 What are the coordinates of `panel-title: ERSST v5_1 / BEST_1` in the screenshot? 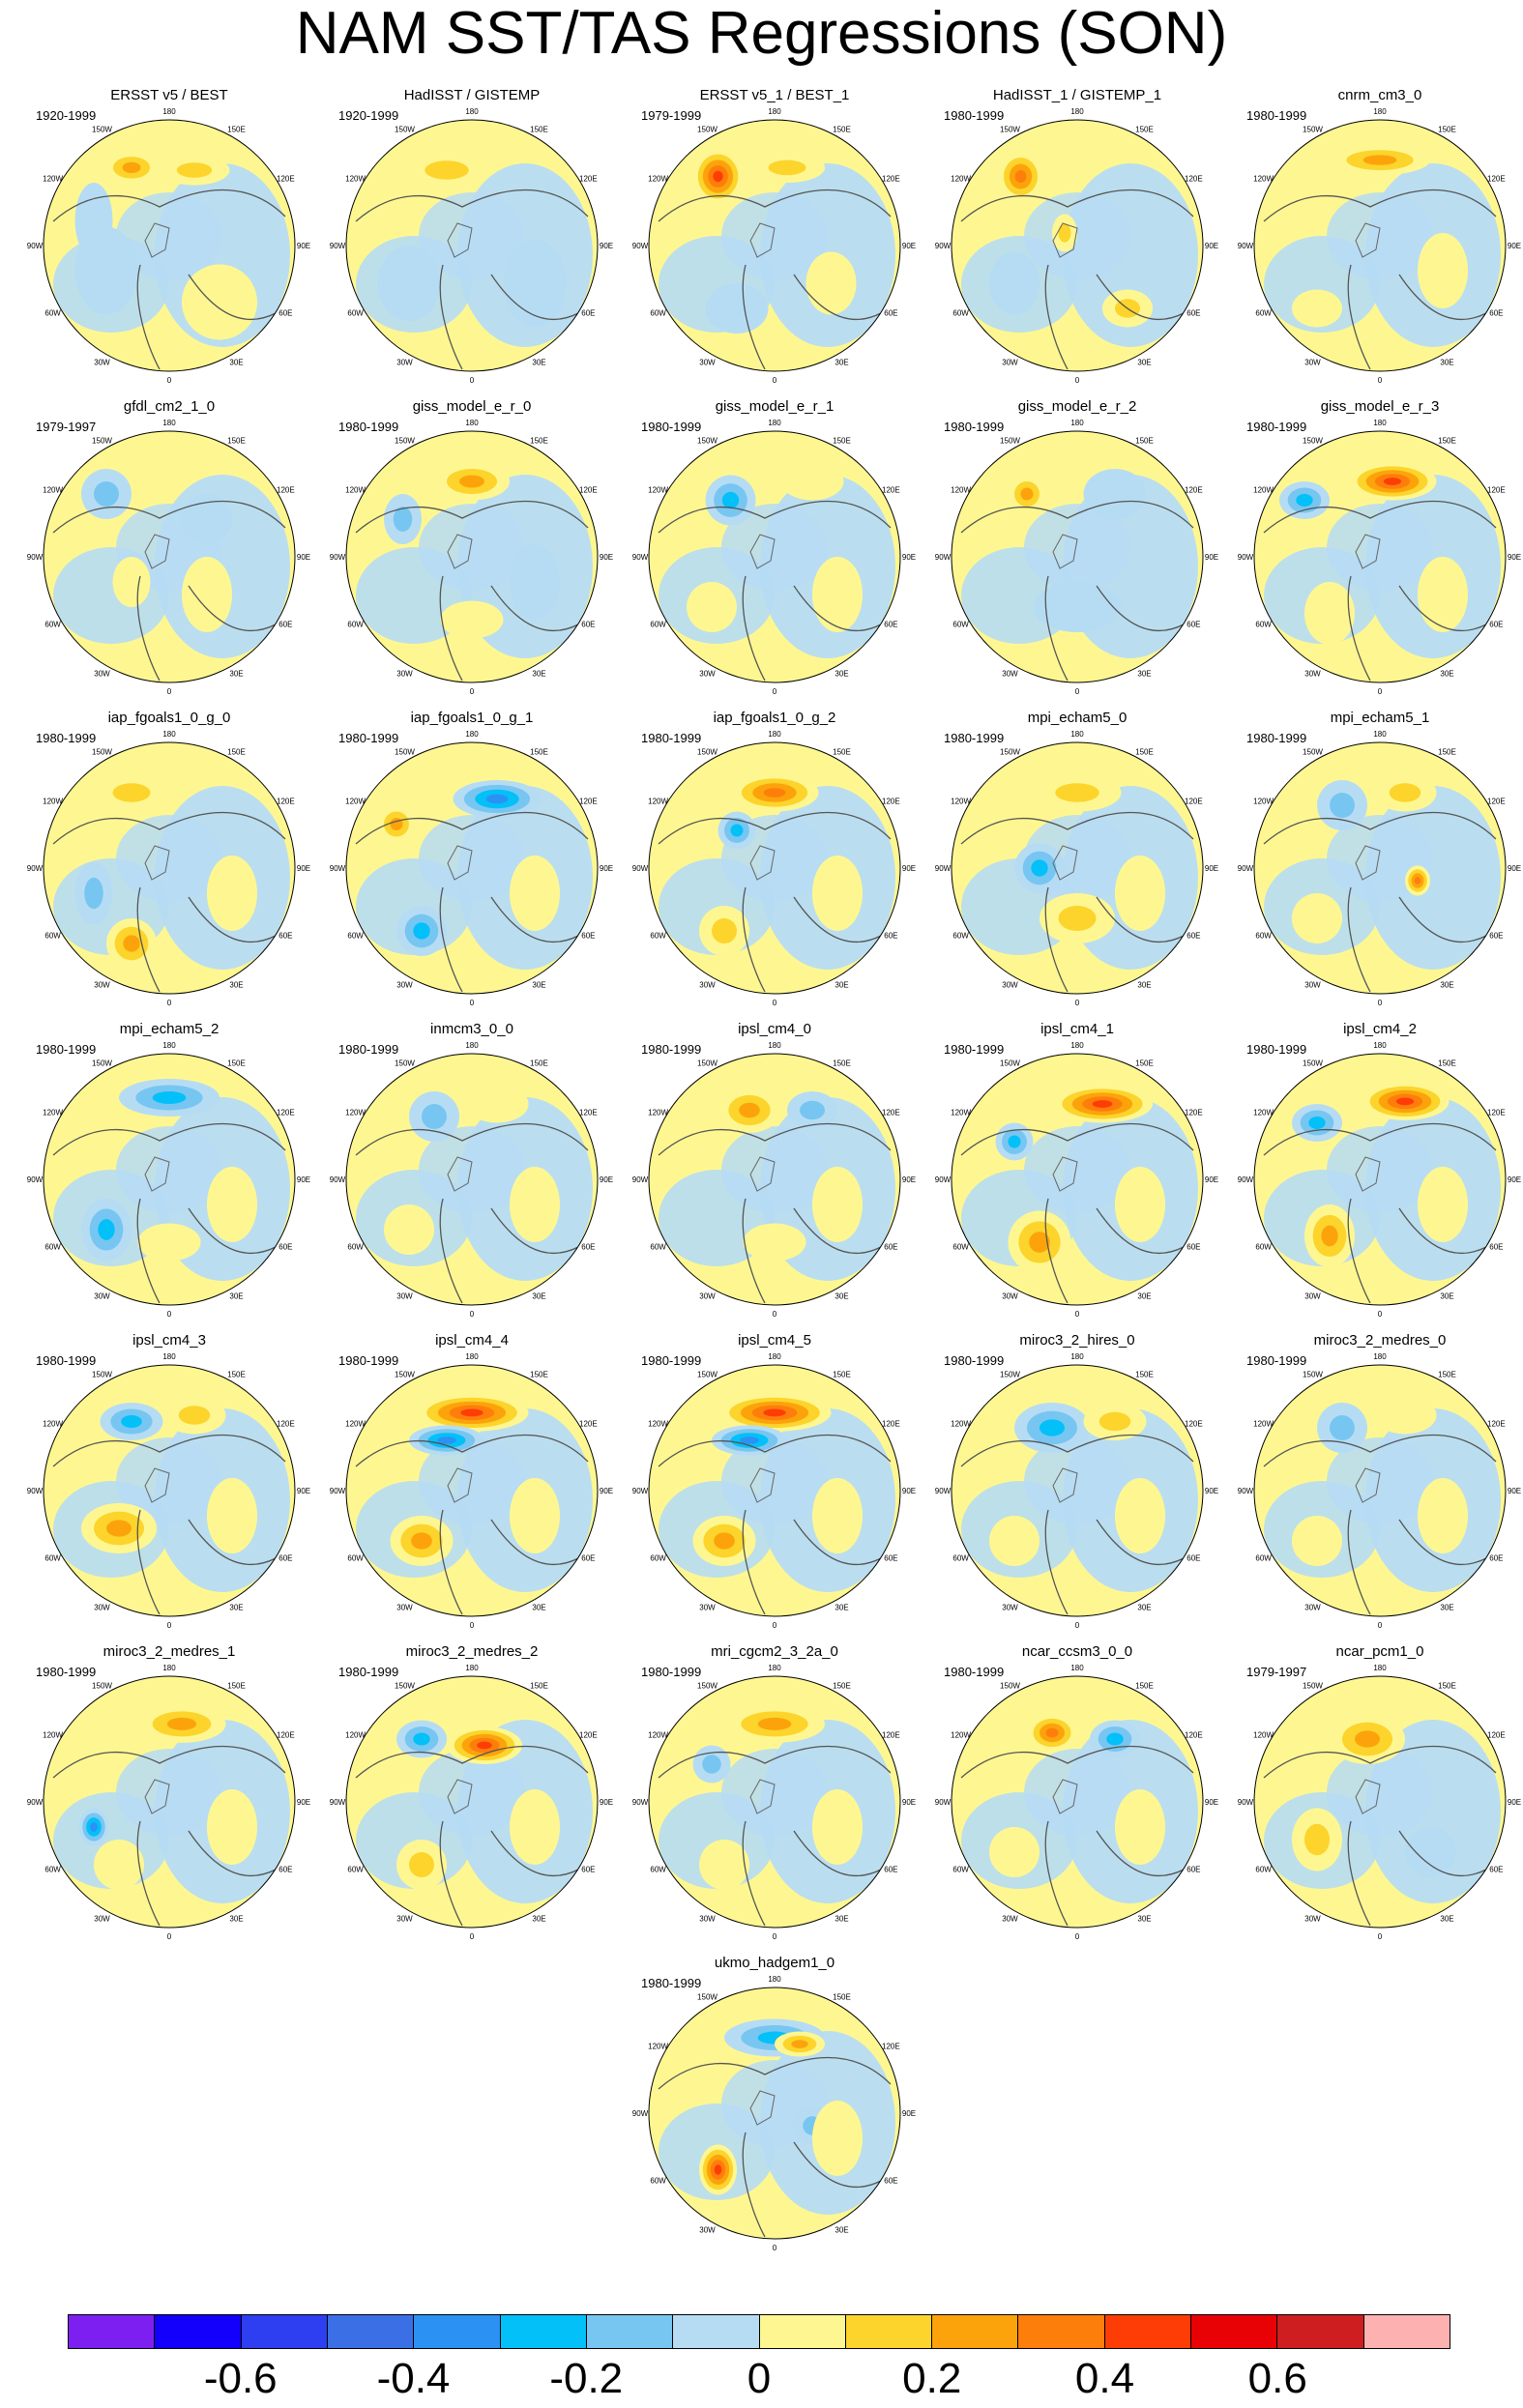 It's located at (774, 95).